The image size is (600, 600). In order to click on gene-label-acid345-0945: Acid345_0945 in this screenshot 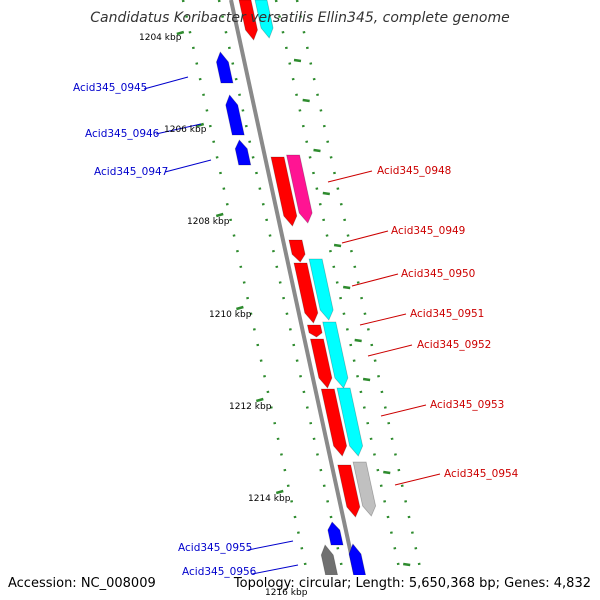, I will do `click(110, 88)`.